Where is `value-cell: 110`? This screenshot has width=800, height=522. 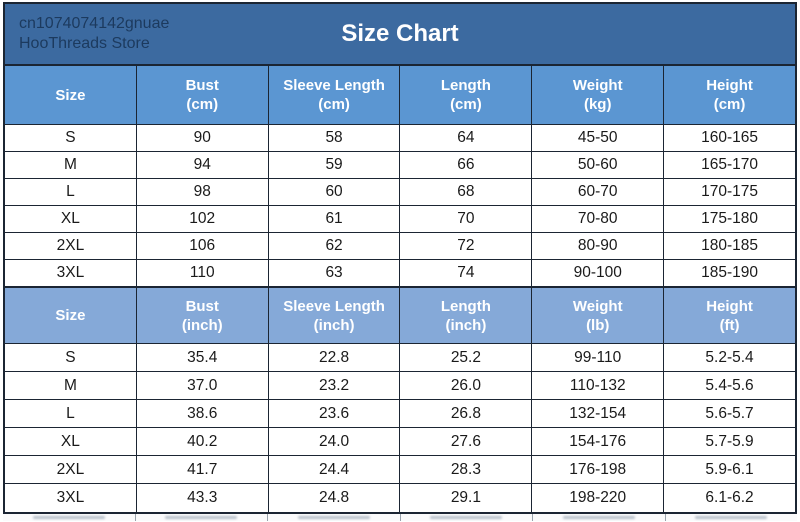 value-cell: 110 is located at coordinates (203, 273).